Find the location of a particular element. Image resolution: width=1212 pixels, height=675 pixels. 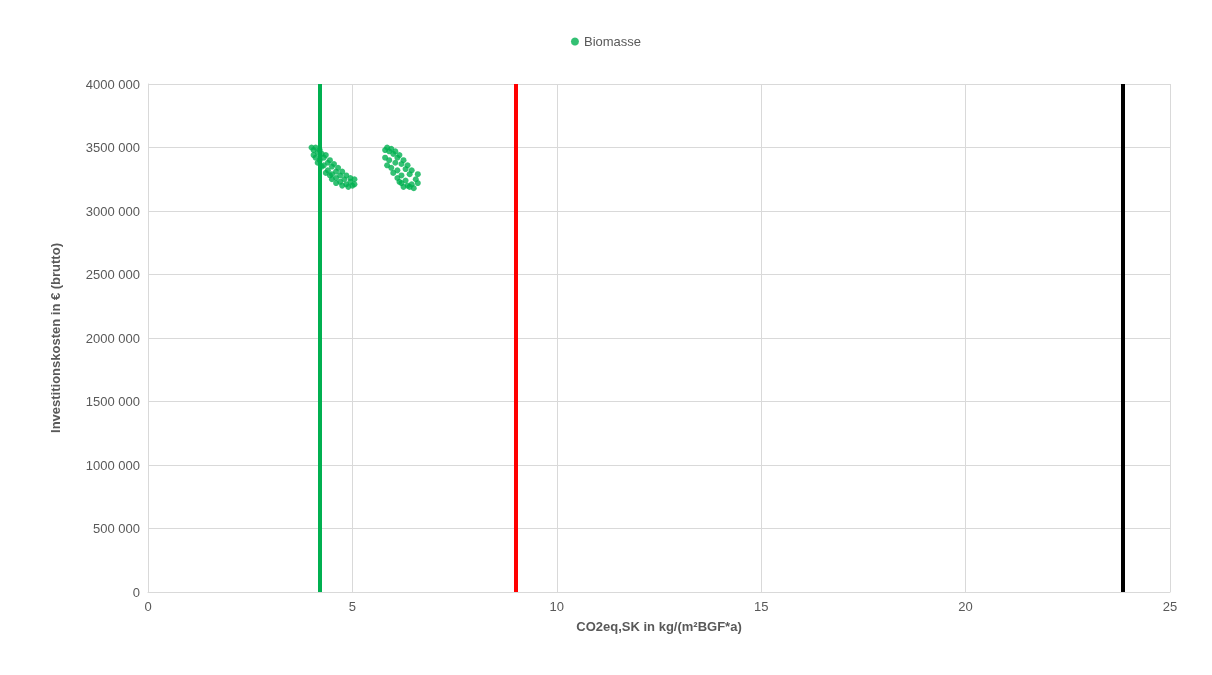

y-axis-title: Investitionskosten in € (brutto) is located at coordinates (55, 338).